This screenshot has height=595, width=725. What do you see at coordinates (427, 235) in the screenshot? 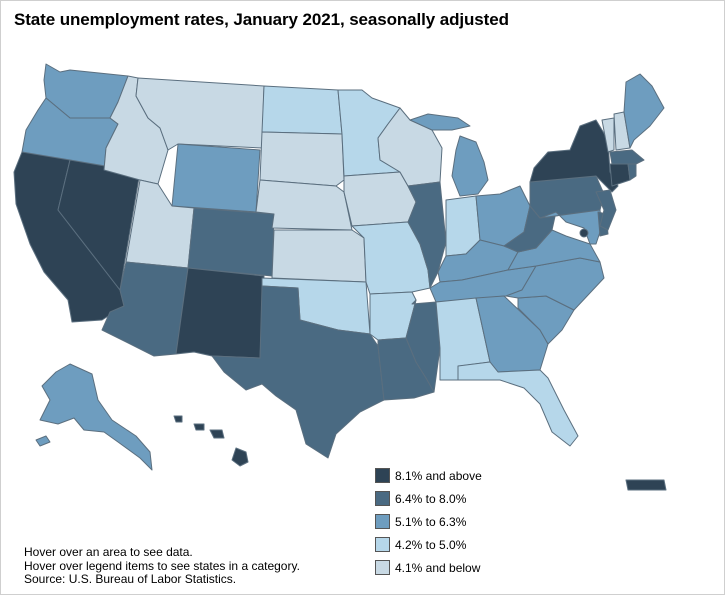
I see `state-il` at bounding box center [427, 235].